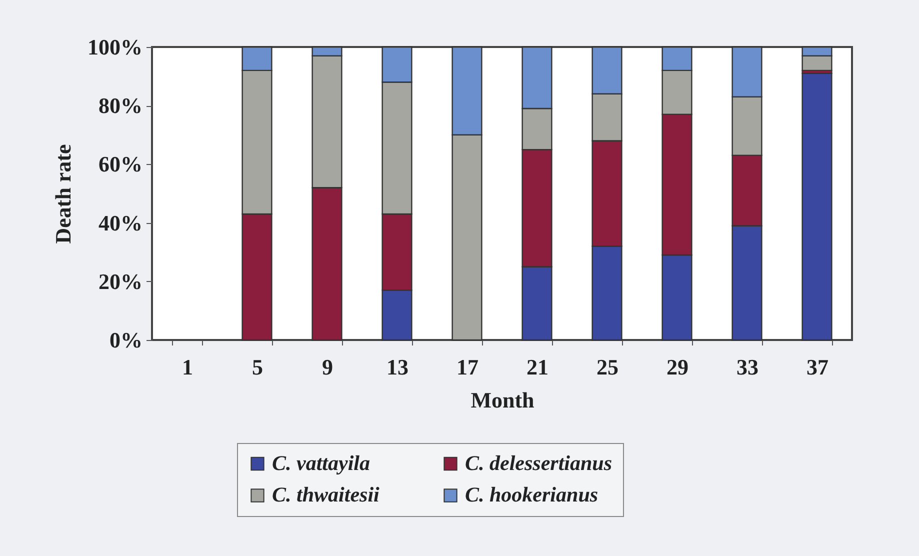  I want to click on y-tick-label: 80%, so click(120, 105).